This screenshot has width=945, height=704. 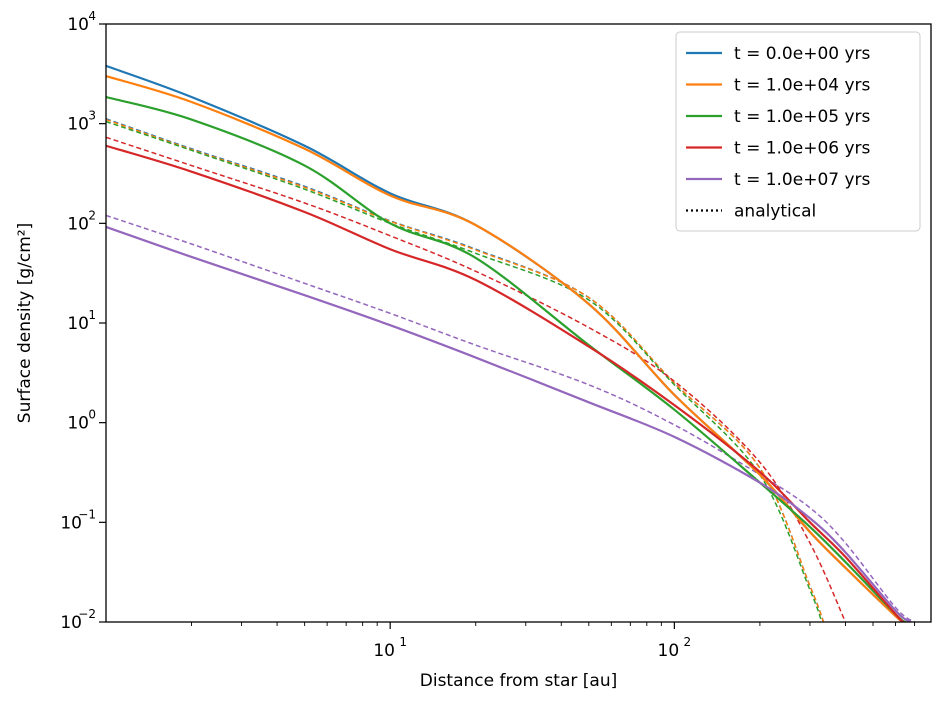 I want to click on y-axis-label: Surface density [g/cm²], so click(x=25, y=323).